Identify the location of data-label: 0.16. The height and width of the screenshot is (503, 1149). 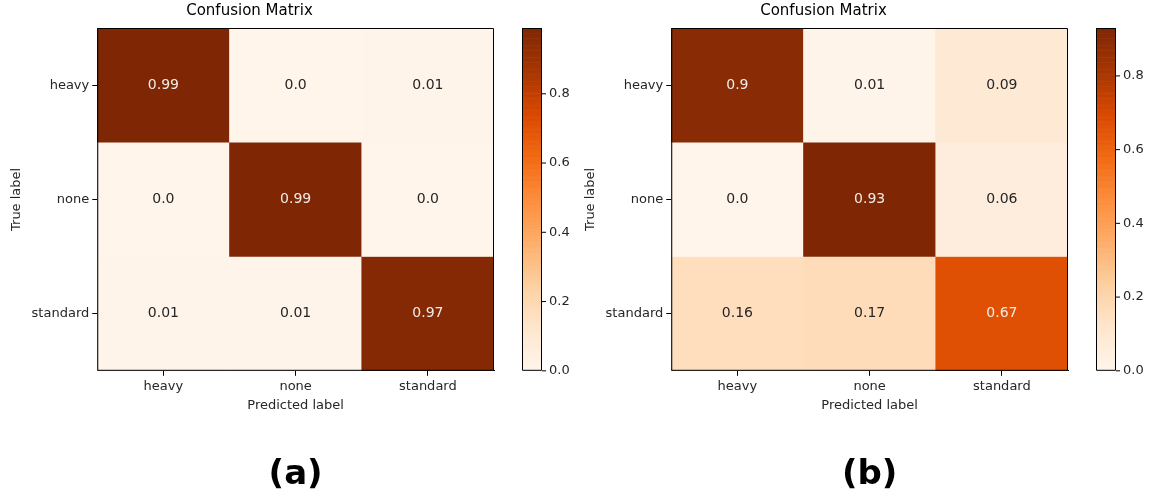
(737, 312).